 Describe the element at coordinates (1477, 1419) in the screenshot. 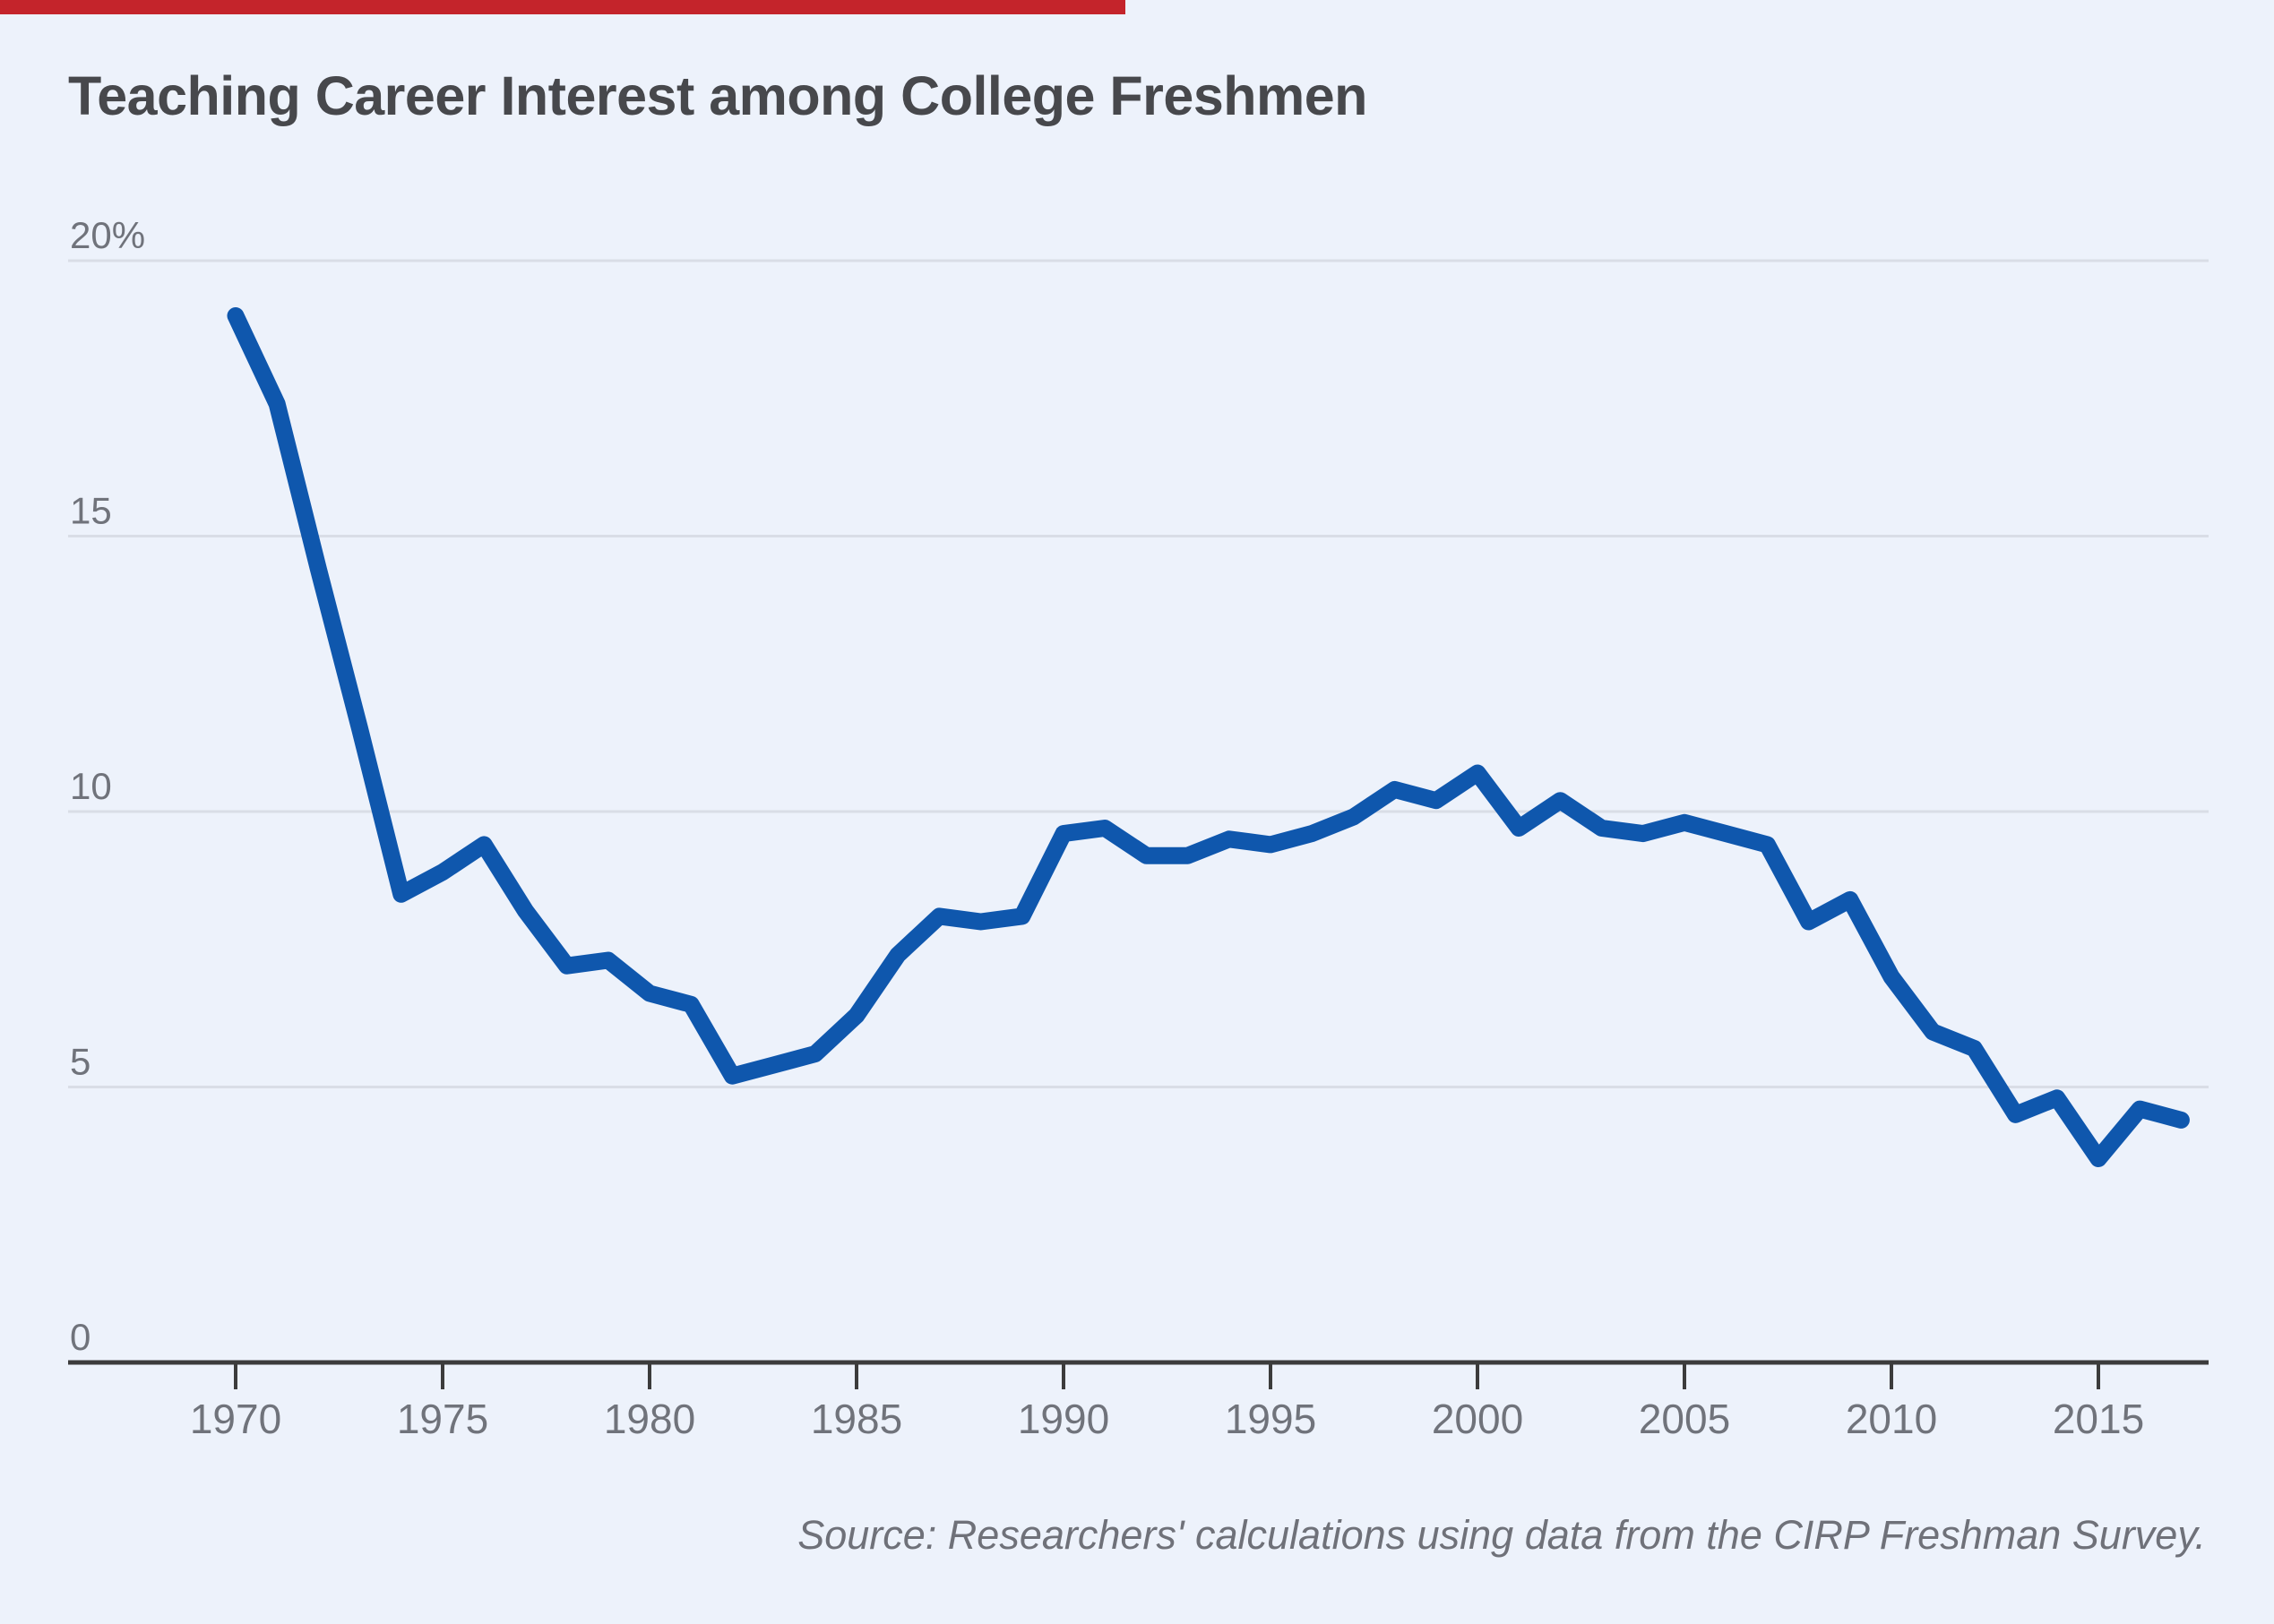

I see `x-axis-label: 2000` at that location.